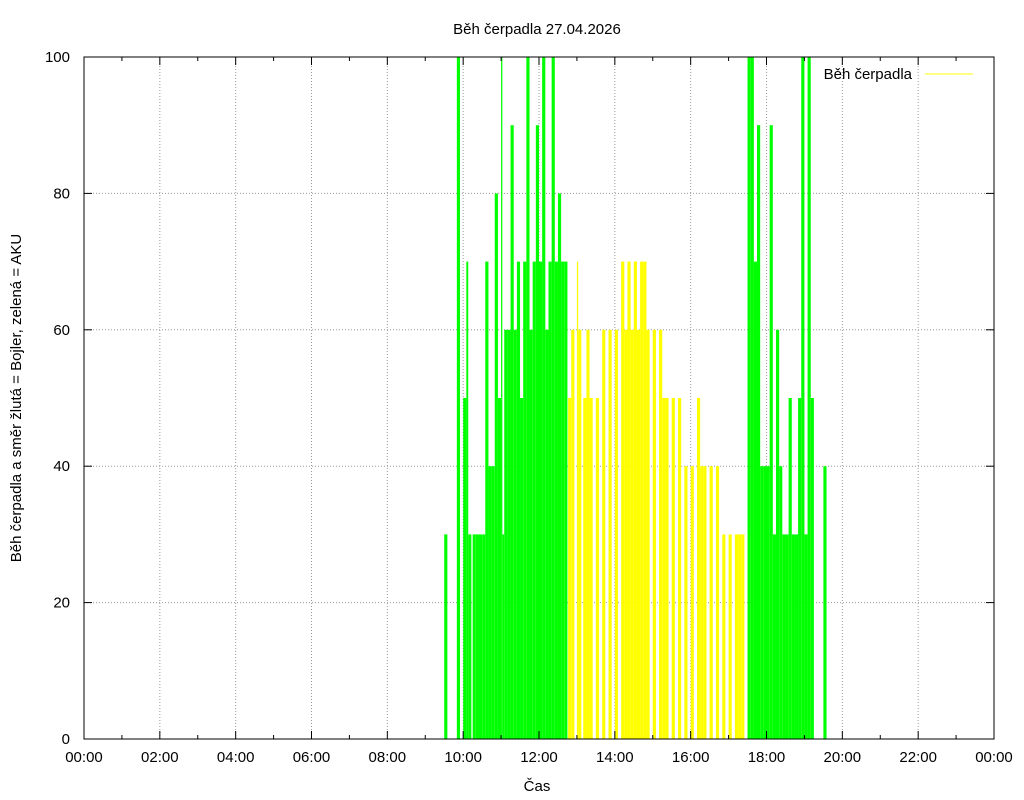 This screenshot has height=800, width=1024. What do you see at coordinates (160, 757) in the screenshot?
I see `x-tick-label: 02:00` at bounding box center [160, 757].